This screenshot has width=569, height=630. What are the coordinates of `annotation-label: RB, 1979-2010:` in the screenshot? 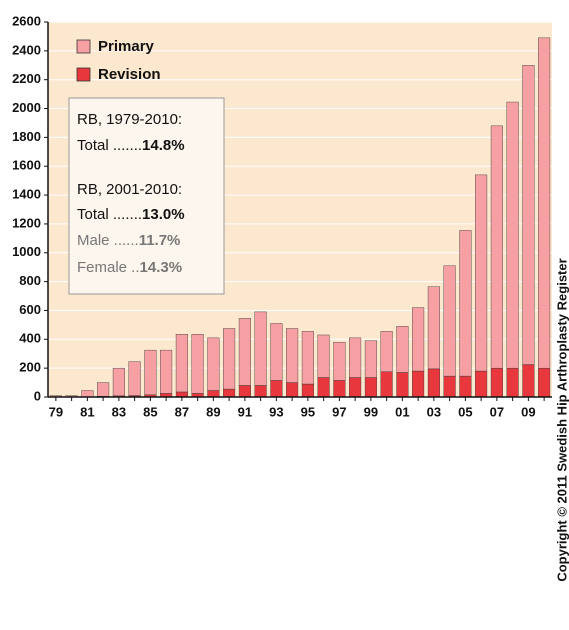 It's located at (129, 119).